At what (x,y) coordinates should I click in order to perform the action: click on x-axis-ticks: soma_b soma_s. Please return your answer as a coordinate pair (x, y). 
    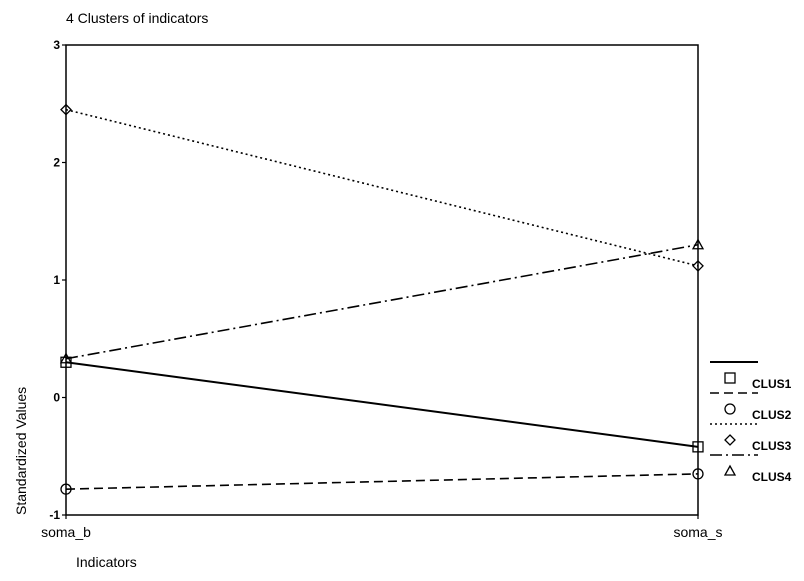
    Looking at the image, I should click on (382, 527).